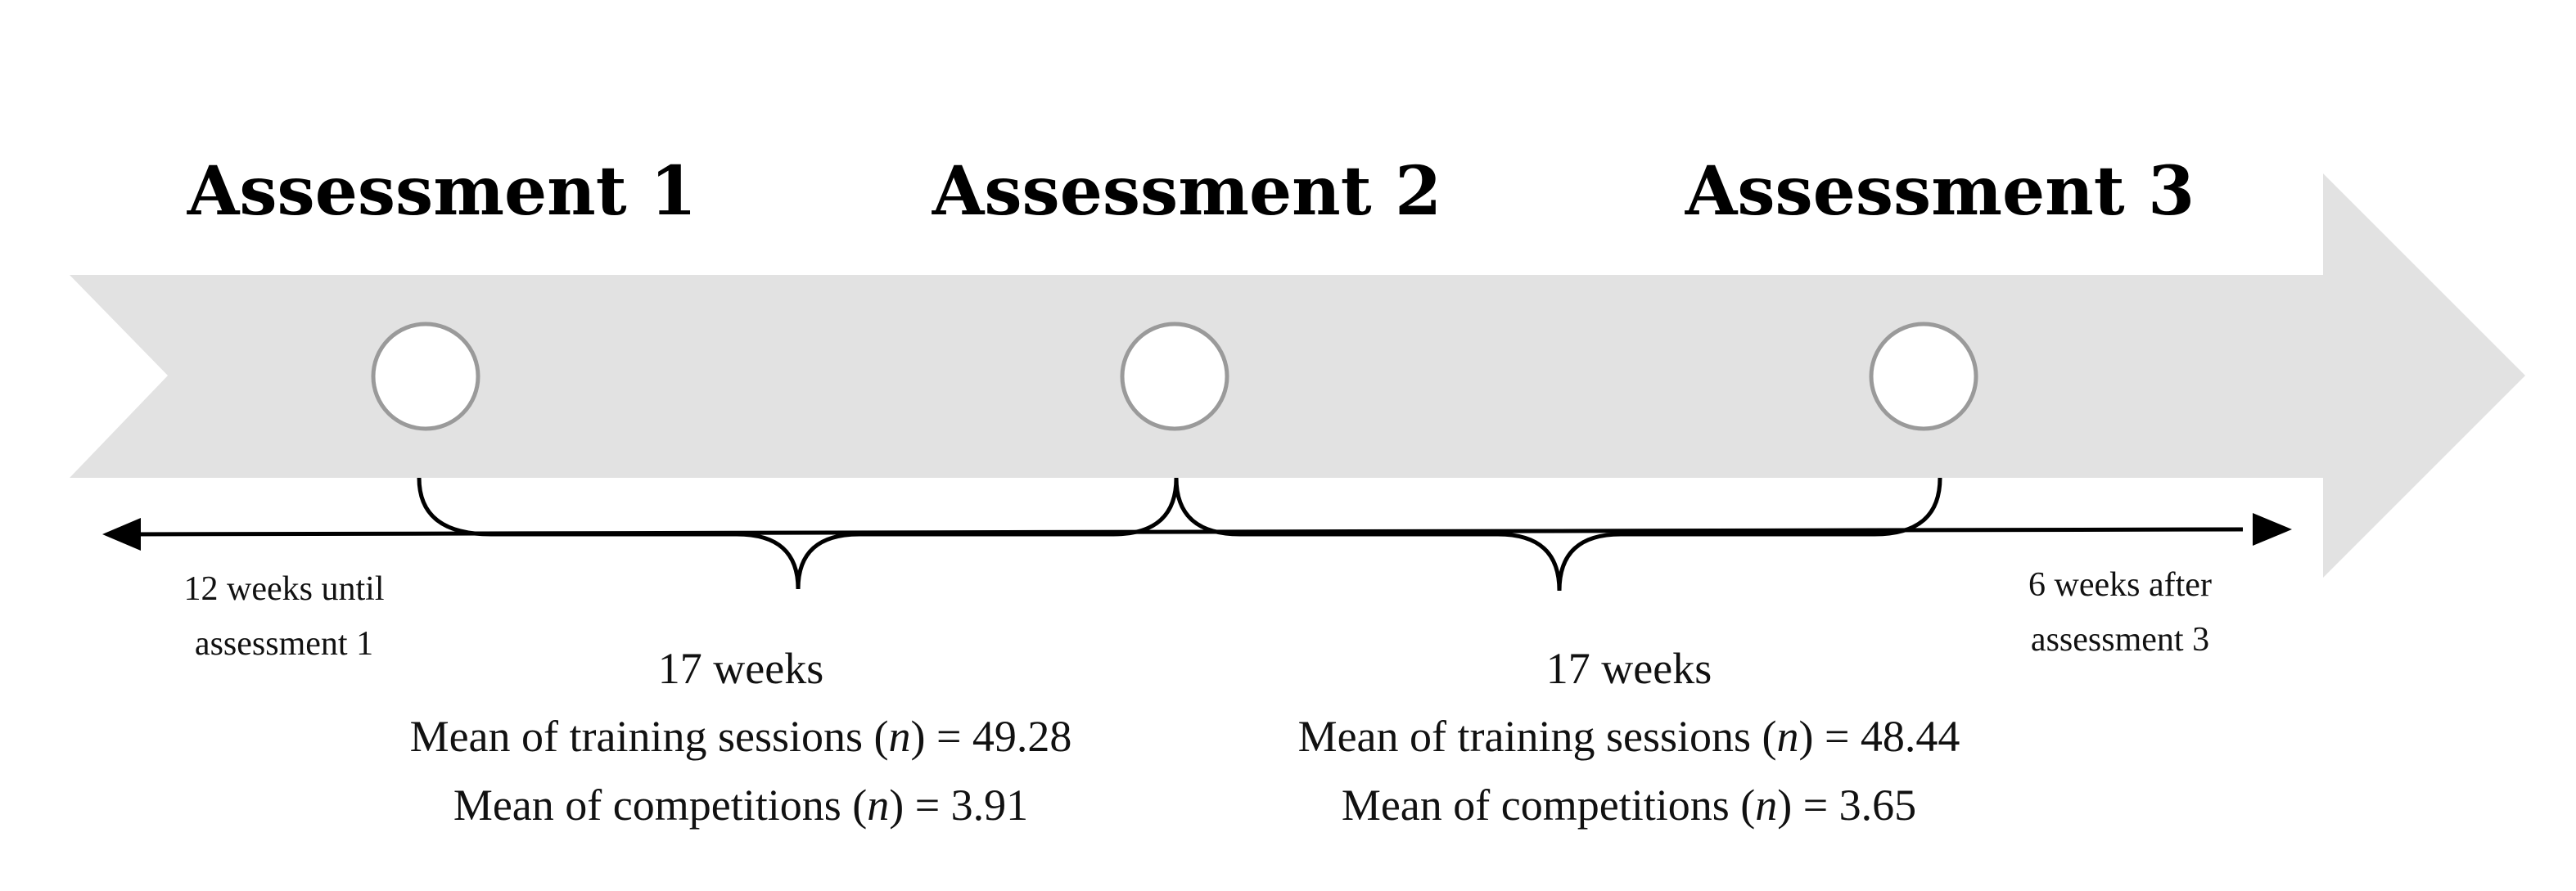 This screenshot has height=891, width=2576. What do you see at coordinates (1174, 377) in the screenshot?
I see `assessment-2-marker` at bounding box center [1174, 377].